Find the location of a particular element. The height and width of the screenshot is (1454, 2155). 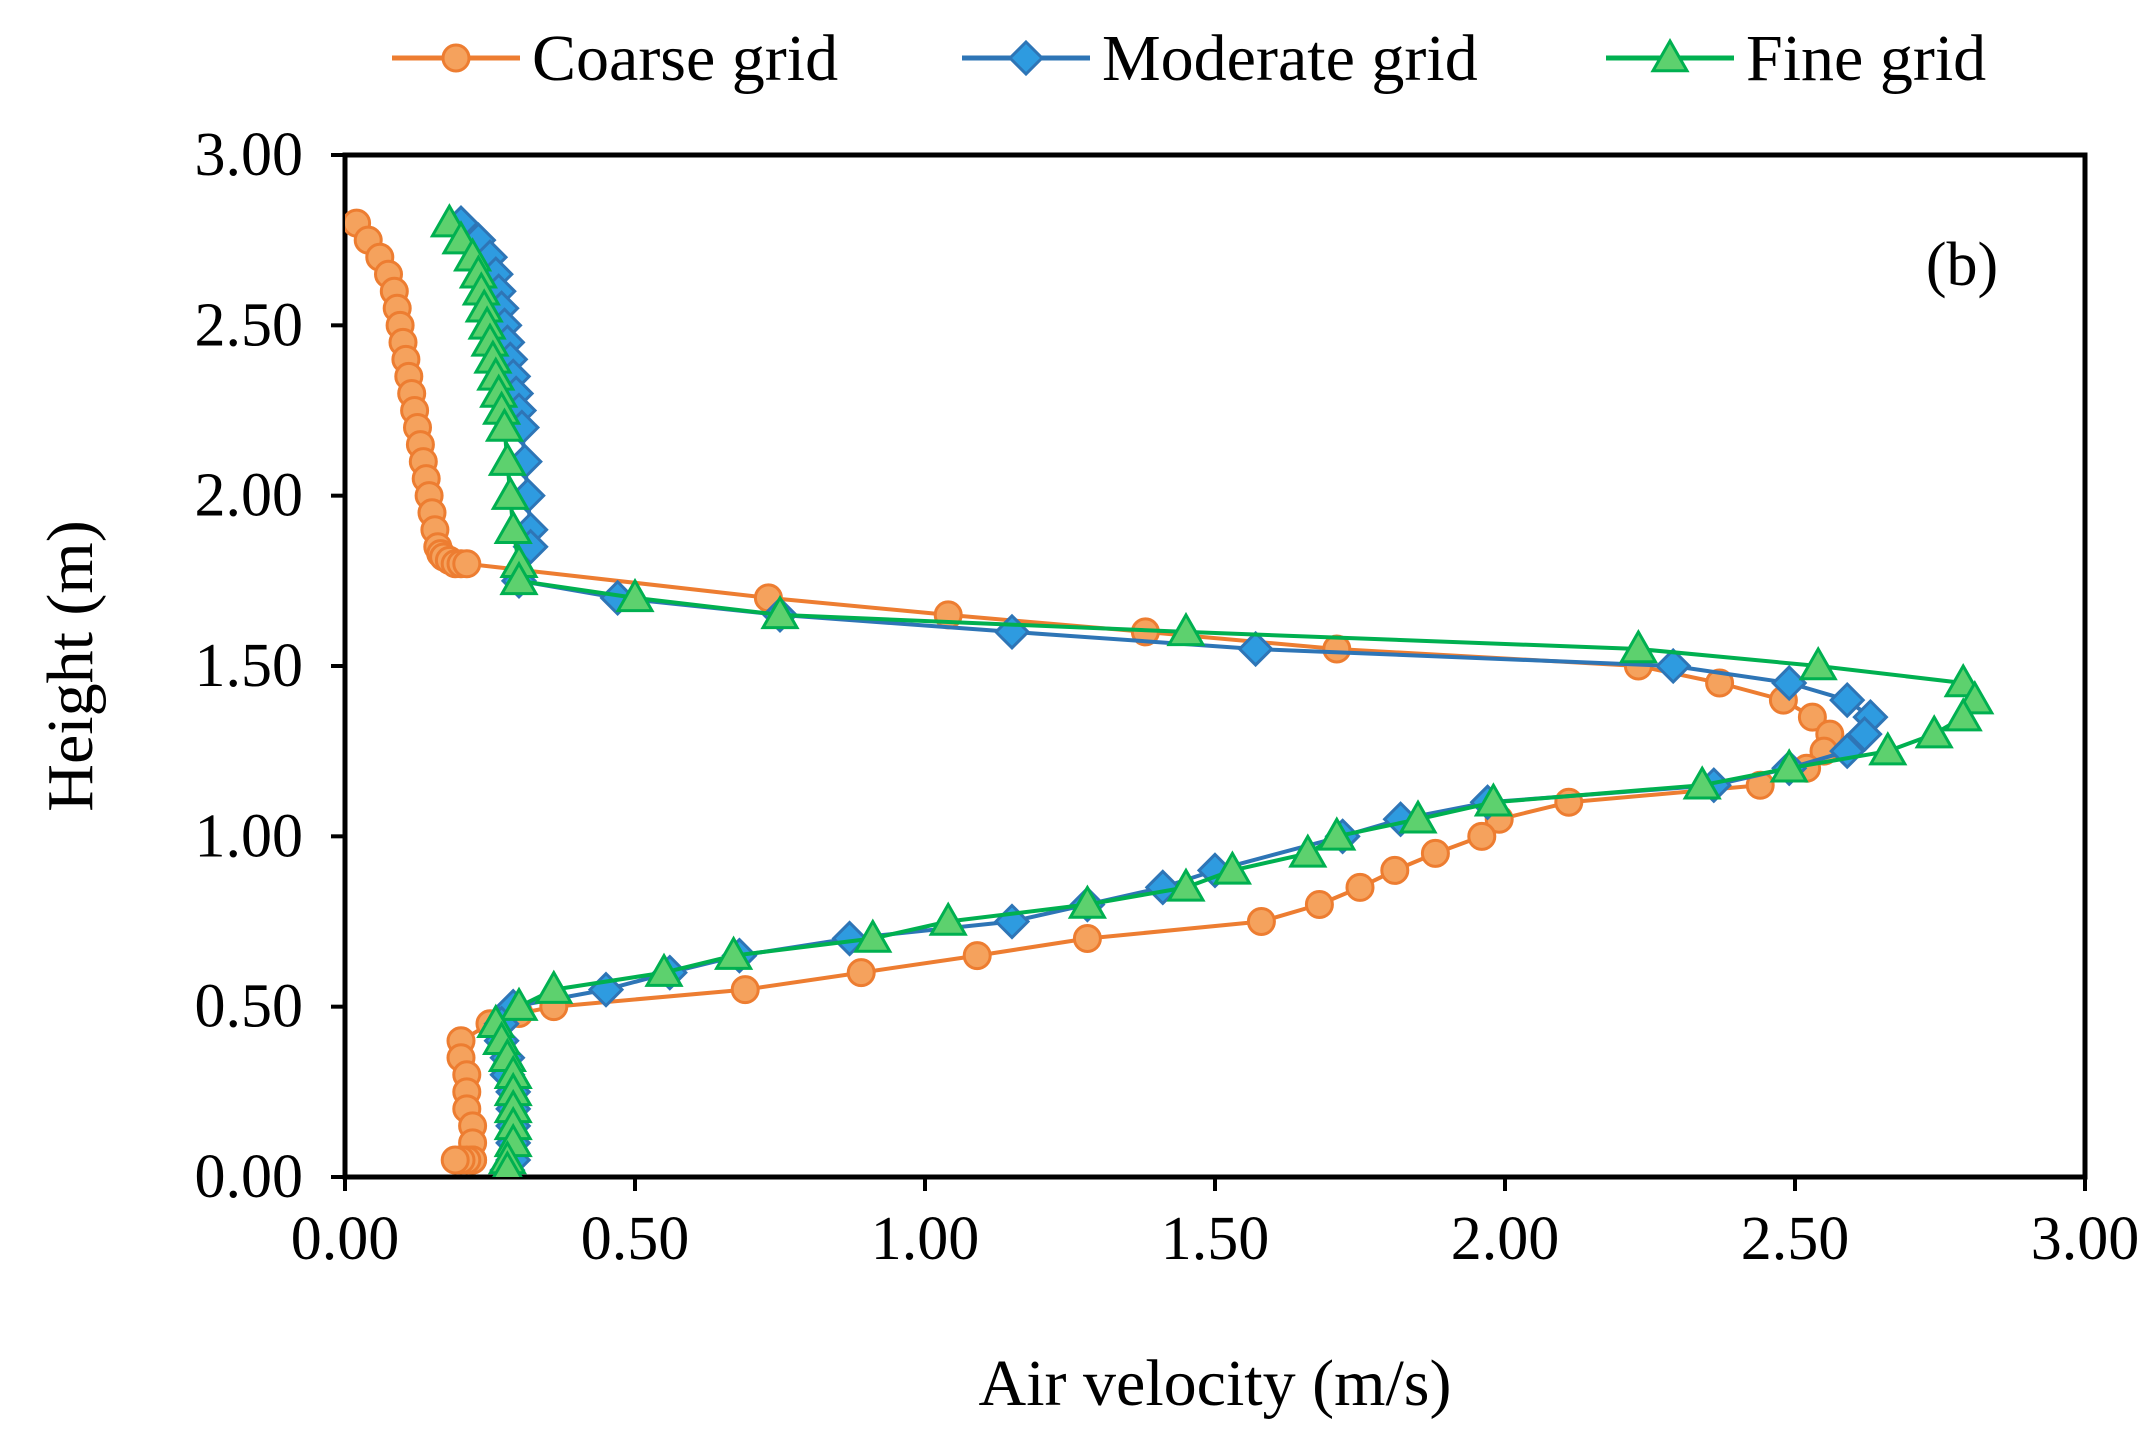

x-tick-label: 1.00 is located at coordinates (925, 1239).